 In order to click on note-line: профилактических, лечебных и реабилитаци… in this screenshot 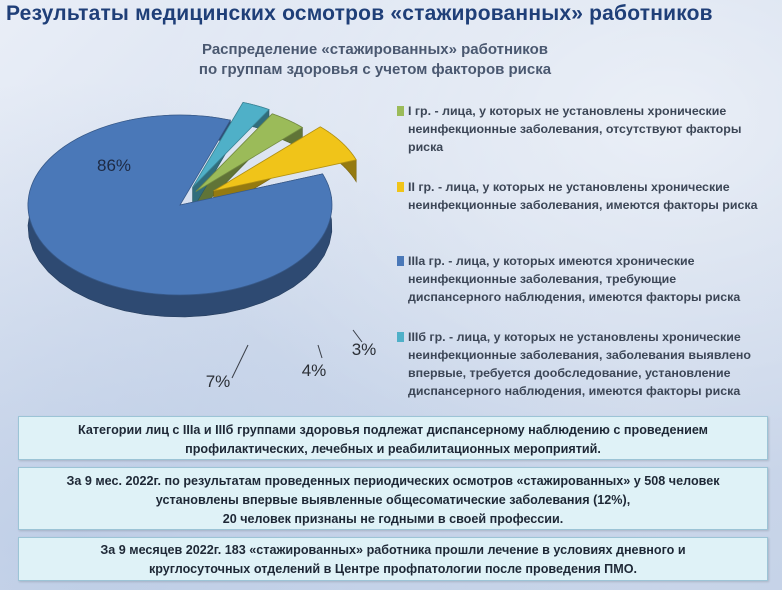, I will do `click(393, 449)`.